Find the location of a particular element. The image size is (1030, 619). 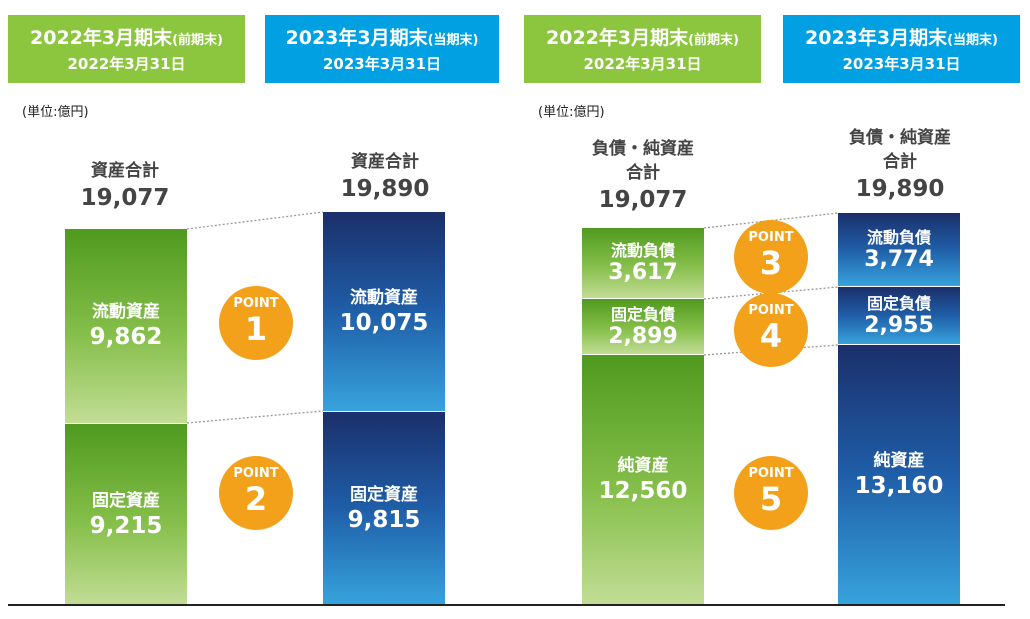

header-prev-left: 2022年3月期末(前期末) 2022年3月31日 is located at coordinates (126, 49).